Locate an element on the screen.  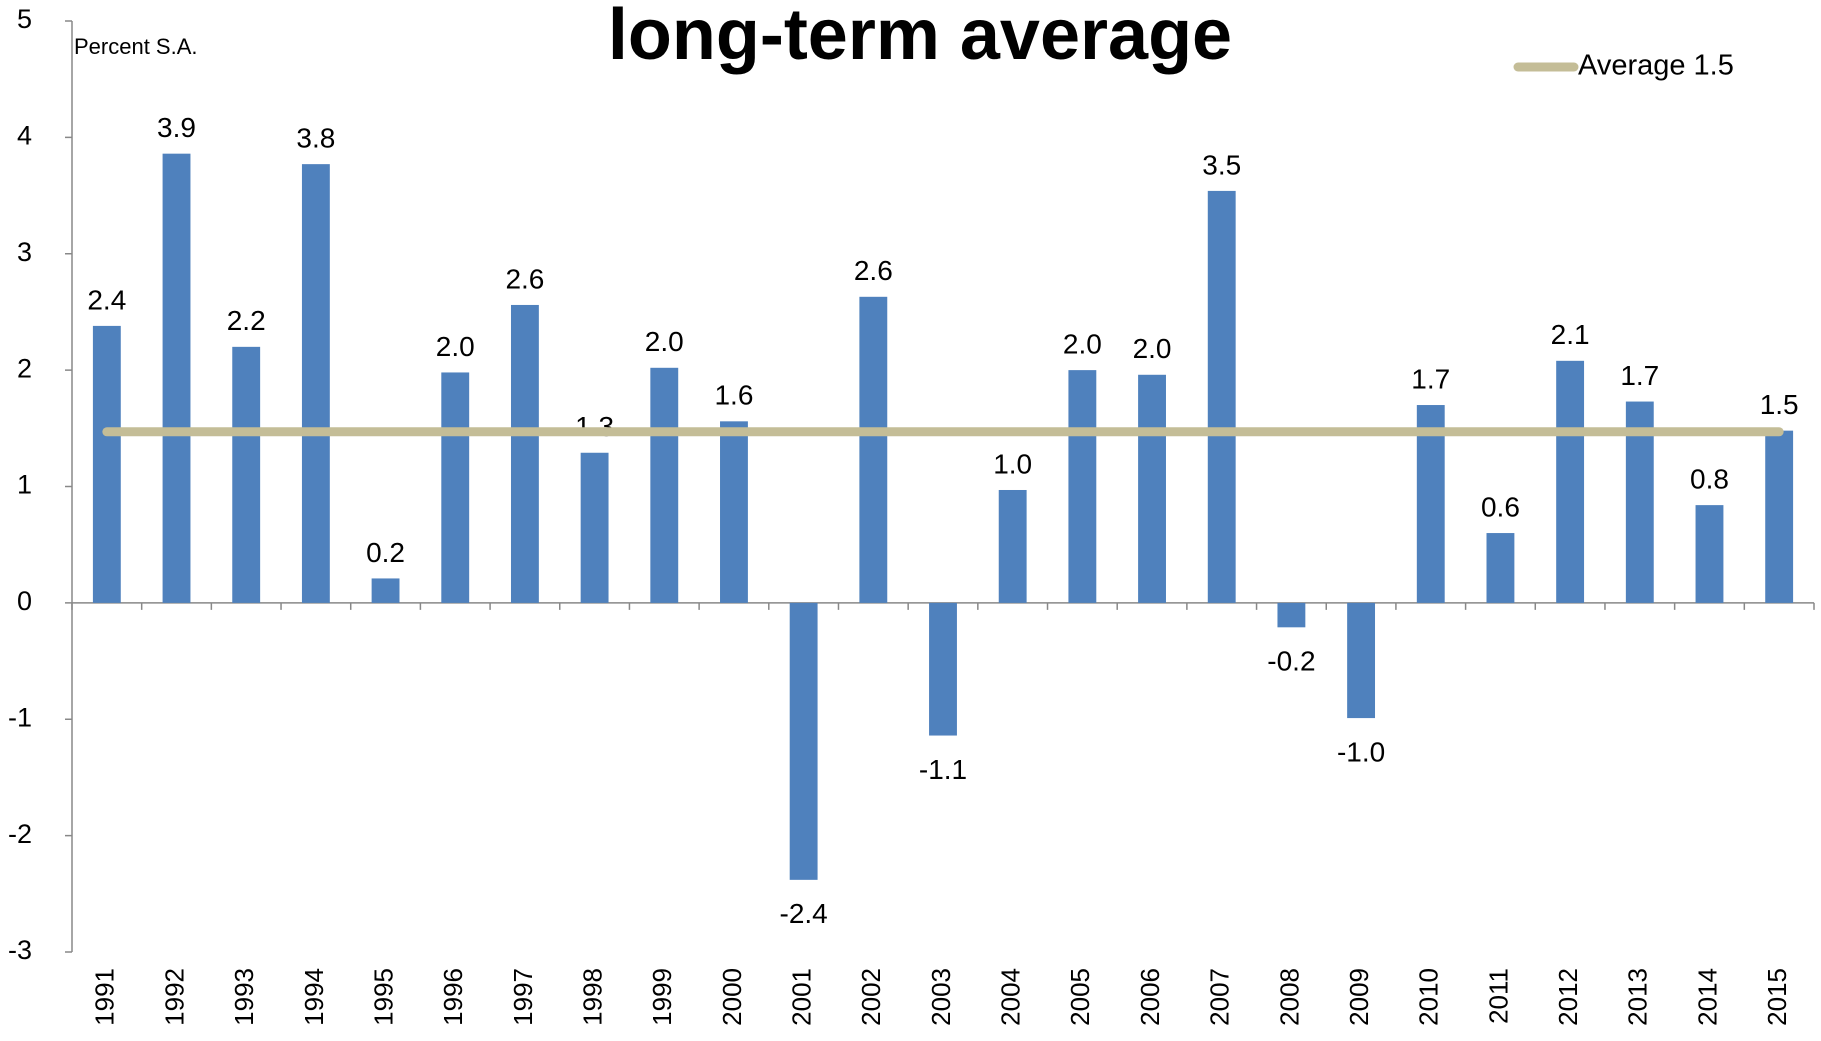
y-tick-label: -3 is located at coordinates (20, 950).